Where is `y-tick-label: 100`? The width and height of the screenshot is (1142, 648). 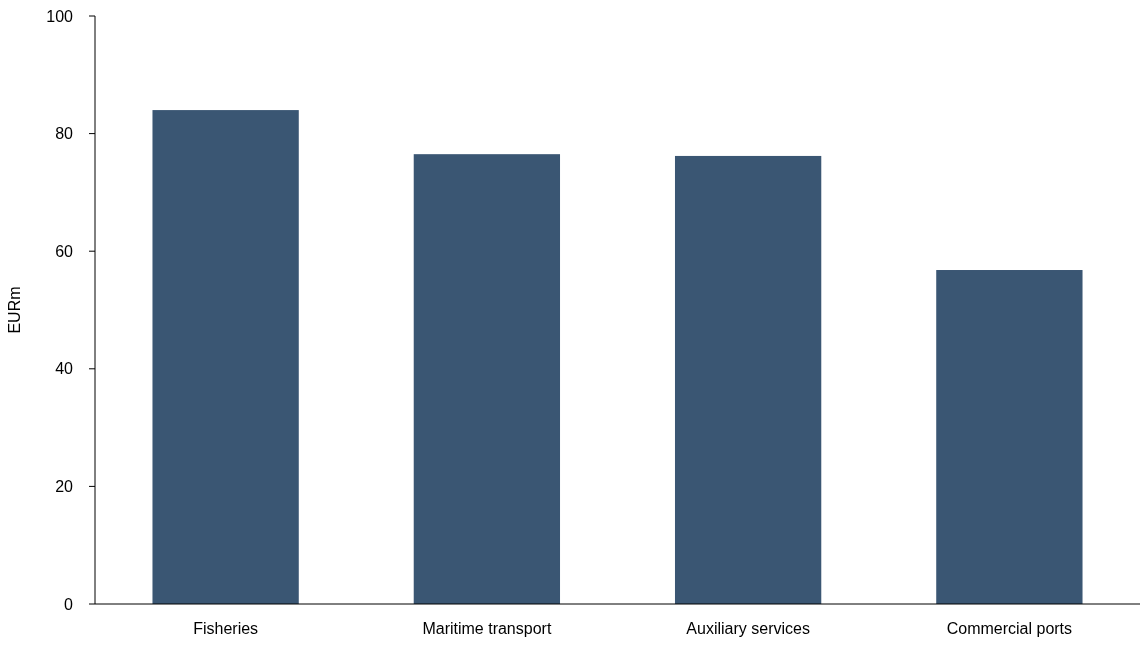
y-tick-label: 100 is located at coordinates (60, 16).